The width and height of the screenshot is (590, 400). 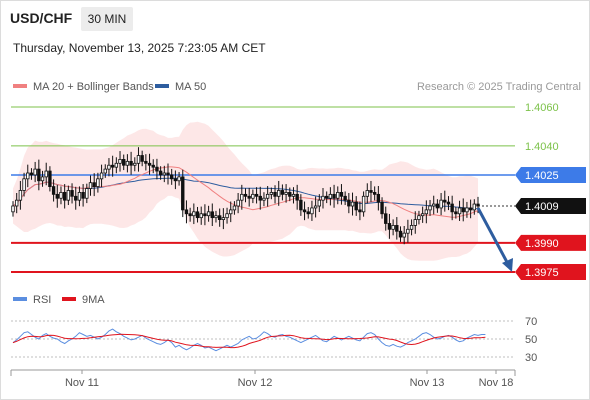 I want to click on rsi-line, so click(x=249, y=340).